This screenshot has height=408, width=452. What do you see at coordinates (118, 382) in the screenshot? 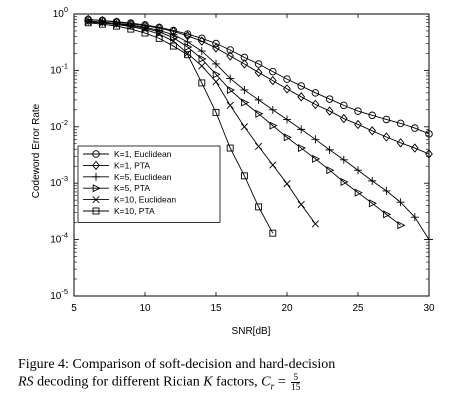
I see `caption-middle: decoding for different Rician` at bounding box center [118, 382].